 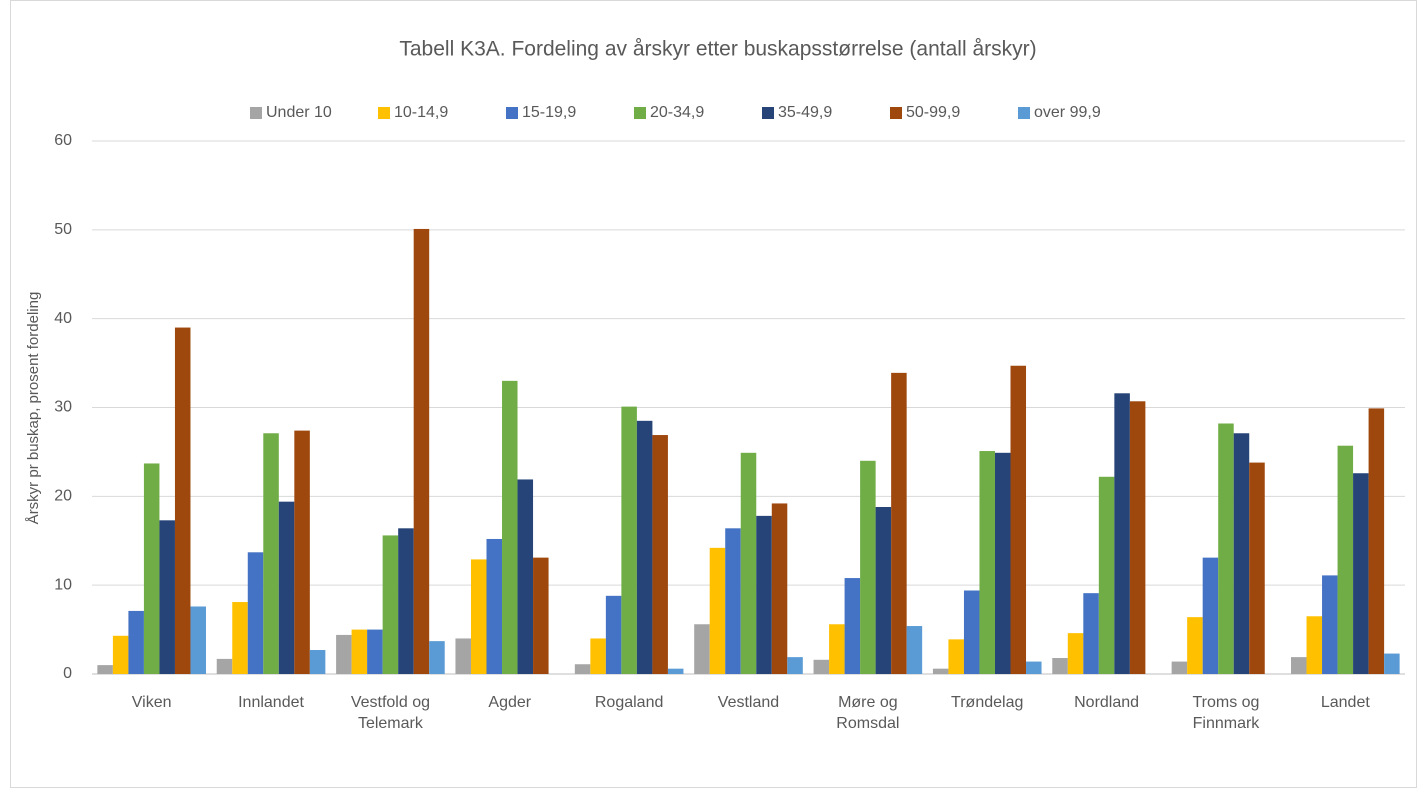 What do you see at coordinates (805, 112) in the screenshot?
I see `legend-label: 35-49,9` at bounding box center [805, 112].